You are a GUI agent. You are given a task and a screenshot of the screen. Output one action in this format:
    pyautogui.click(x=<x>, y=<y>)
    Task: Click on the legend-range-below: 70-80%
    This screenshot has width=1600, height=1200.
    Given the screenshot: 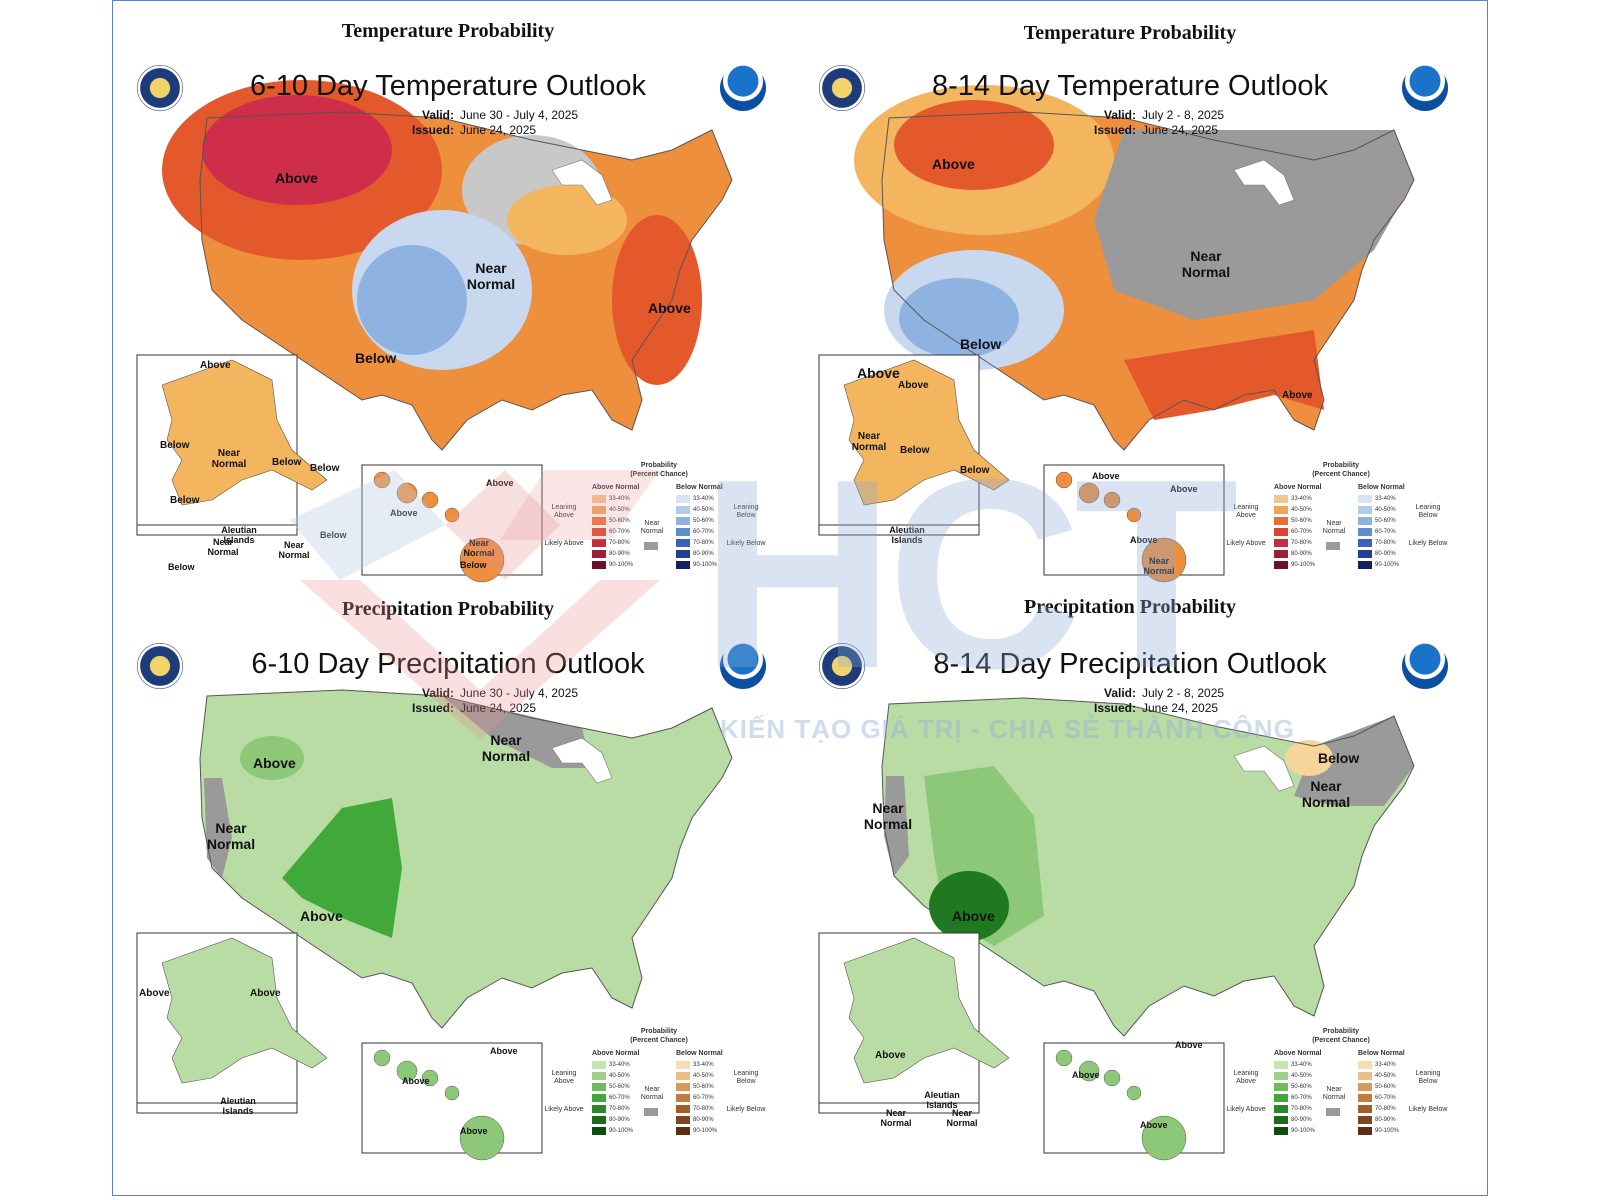 What is the action you would take?
    pyautogui.click(x=703, y=543)
    